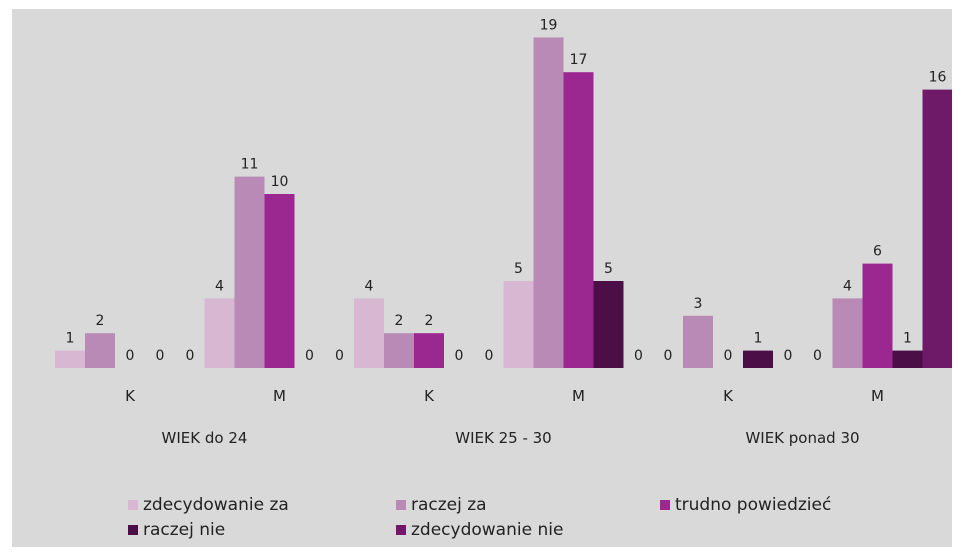  I want to click on group-label: WIEK 25 - 30, so click(503, 438).